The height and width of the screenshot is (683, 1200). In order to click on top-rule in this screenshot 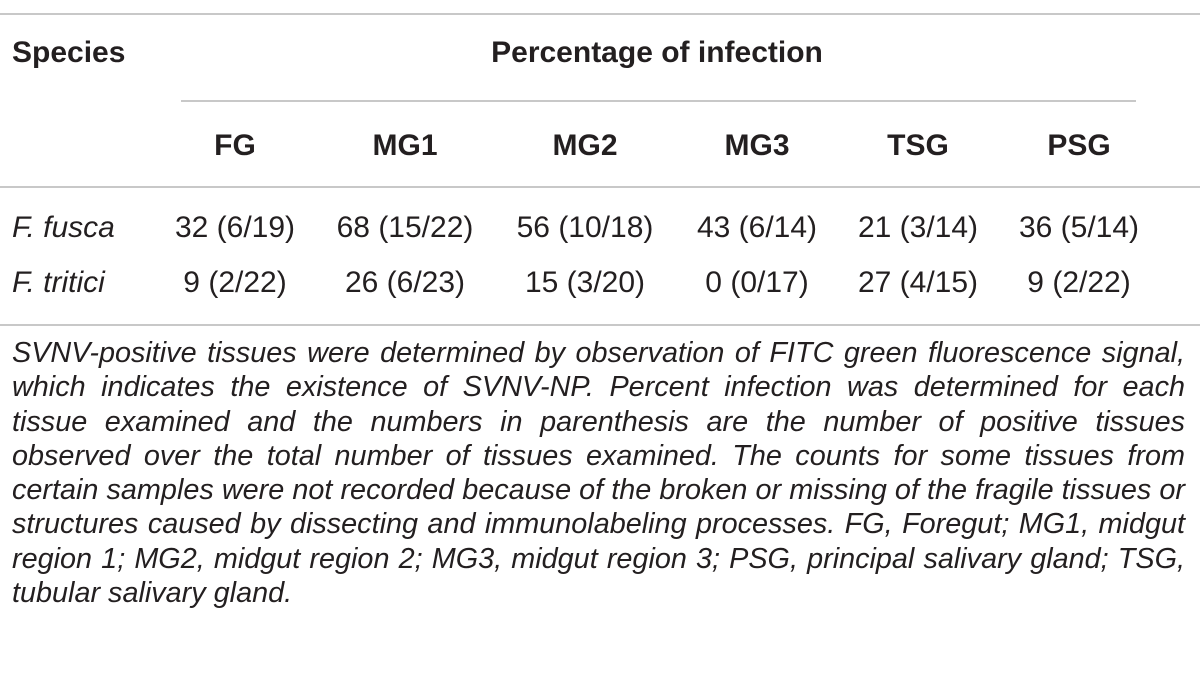, I will do `click(600, 14)`.